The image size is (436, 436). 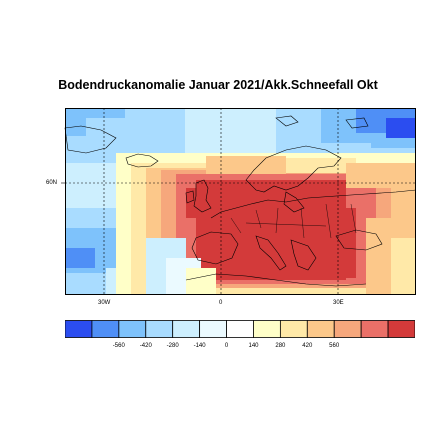 What do you see at coordinates (118, 346) in the screenshot?
I see `legend-tick-label: -560` at bounding box center [118, 346].